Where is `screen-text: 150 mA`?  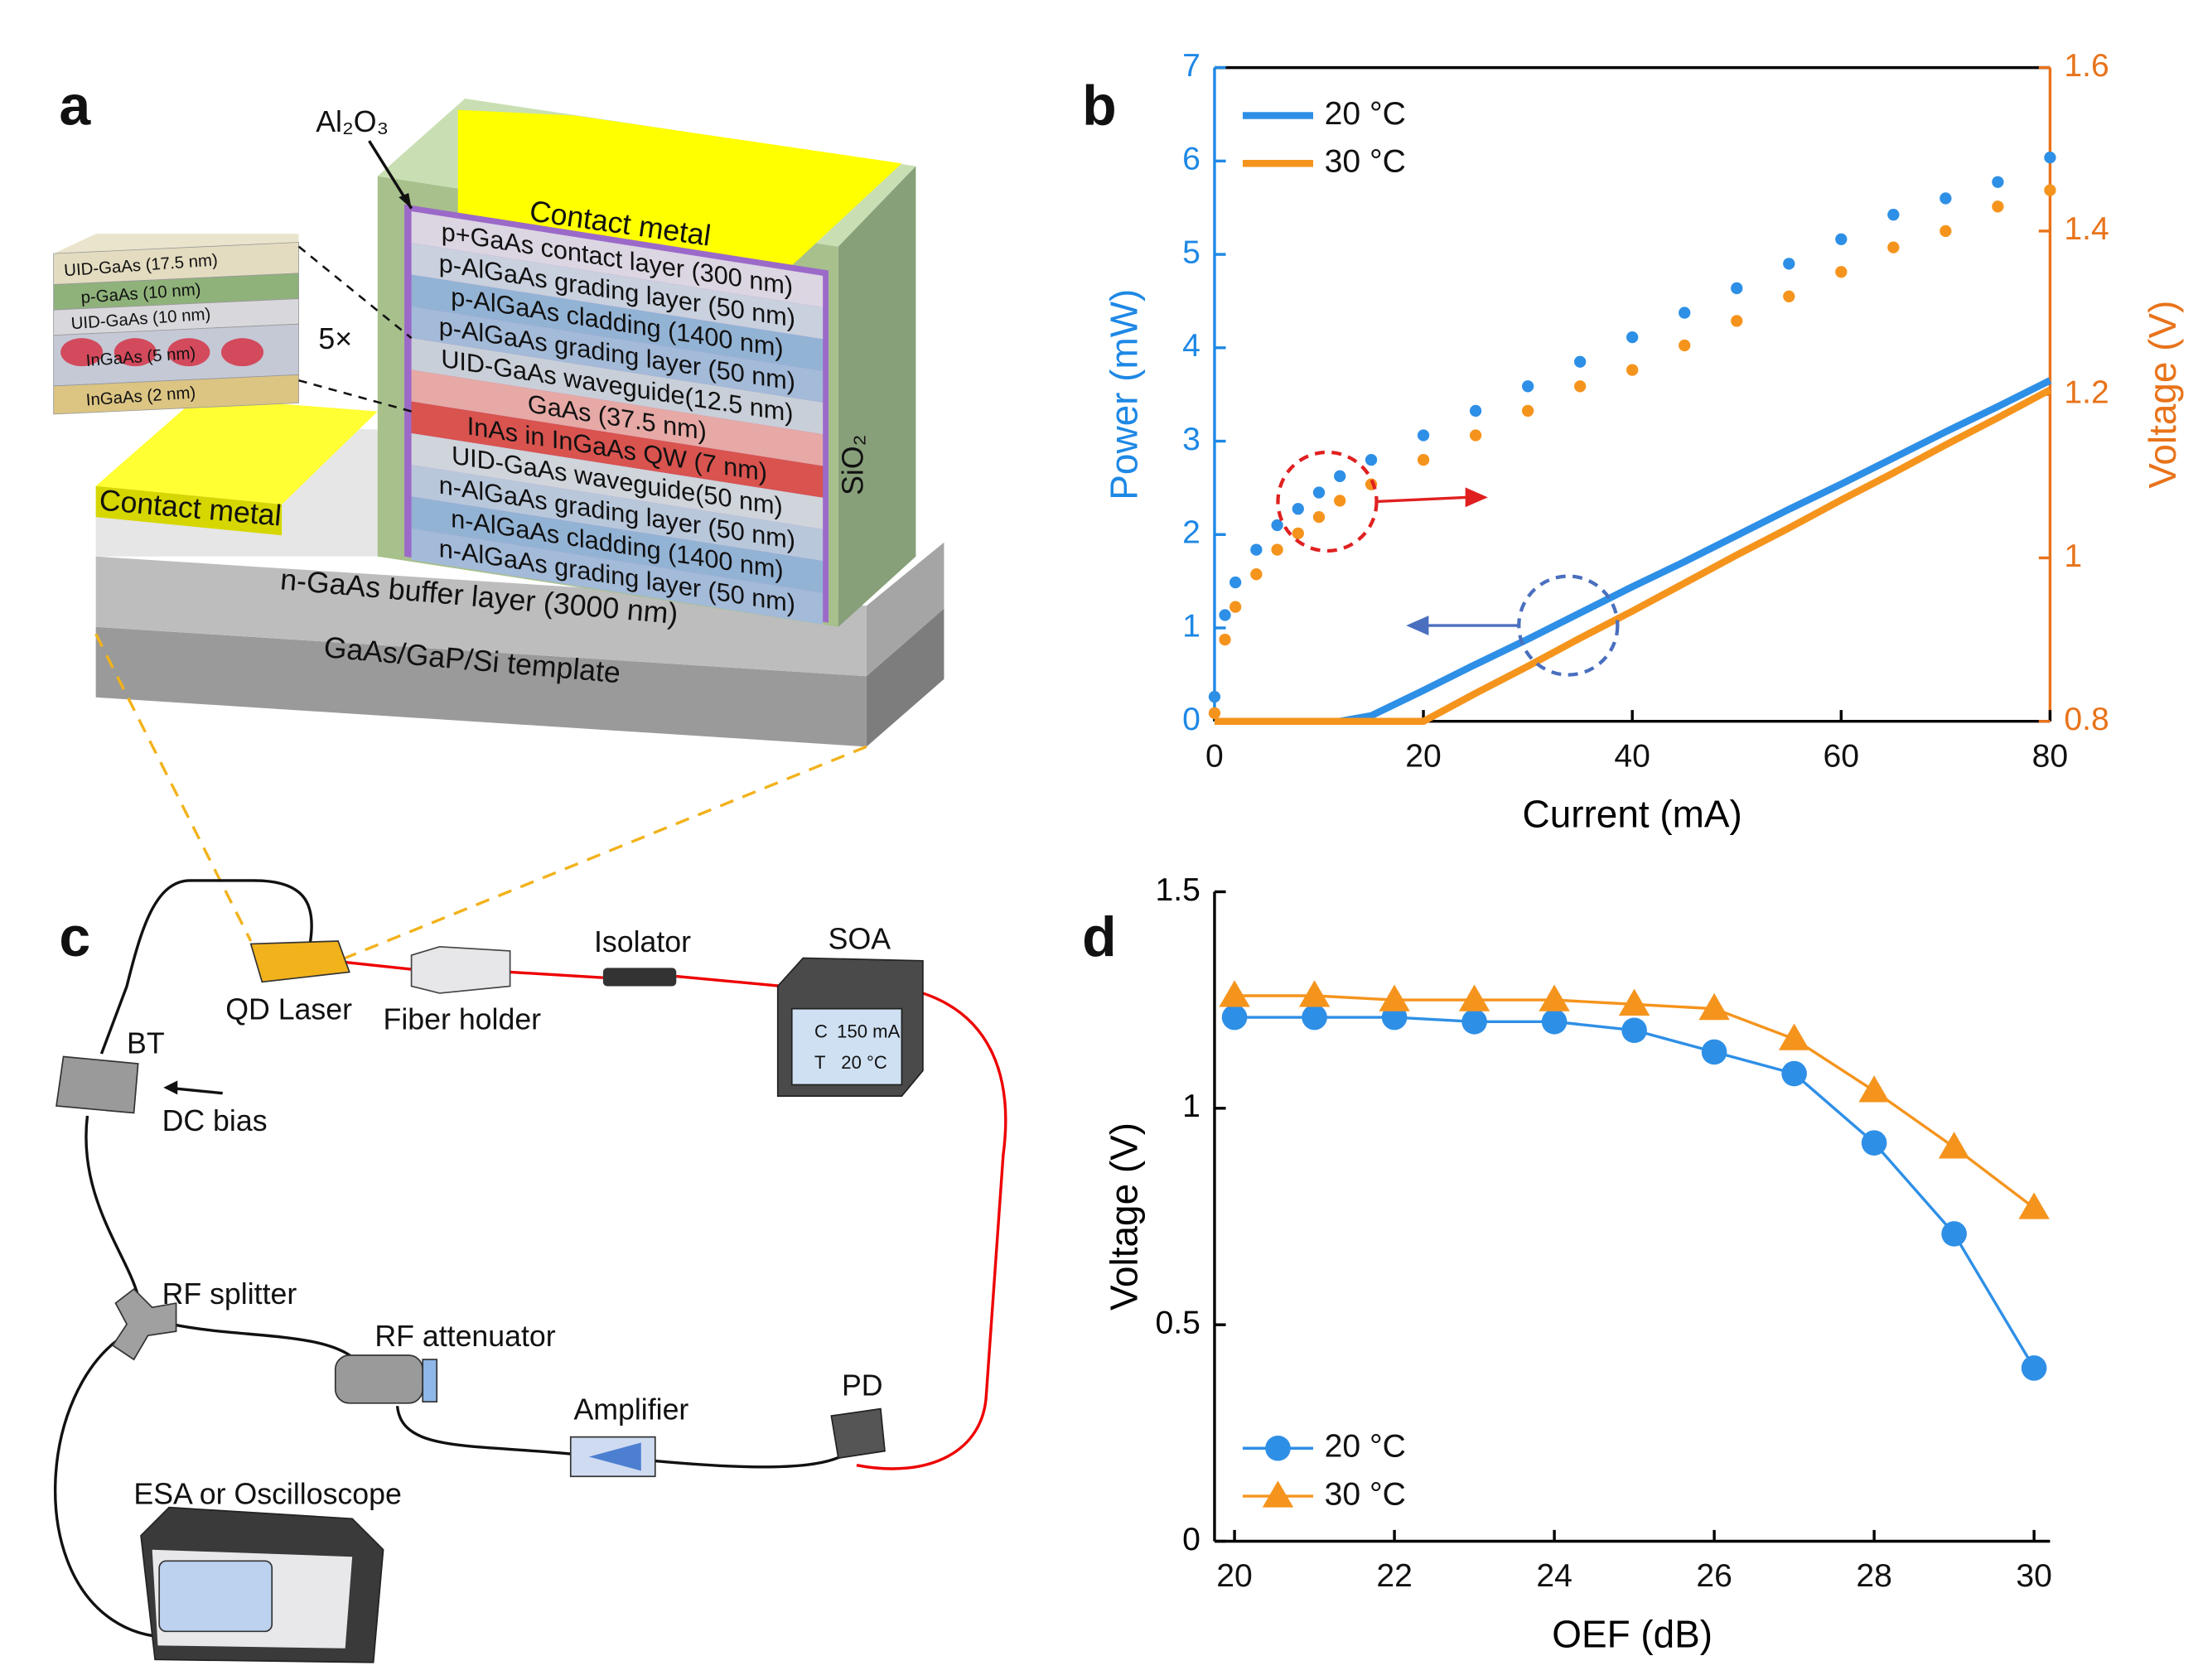
screen-text: 150 mA is located at coordinates (868, 1031).